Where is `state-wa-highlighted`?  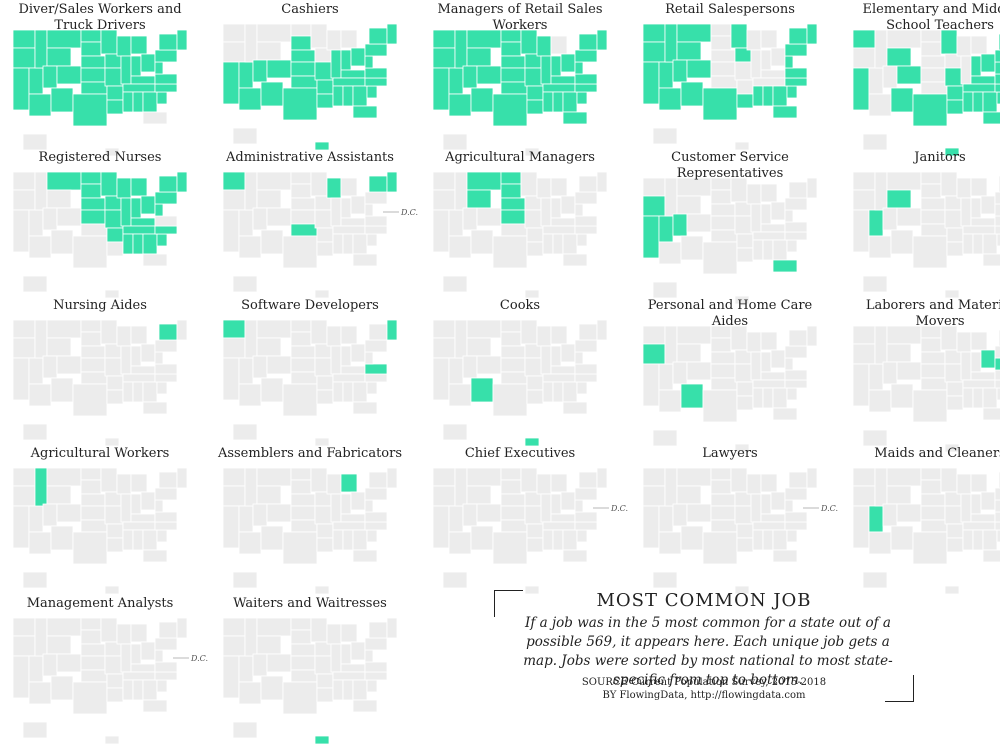
state-wa-highlighted is located at coordinates (654, 33).